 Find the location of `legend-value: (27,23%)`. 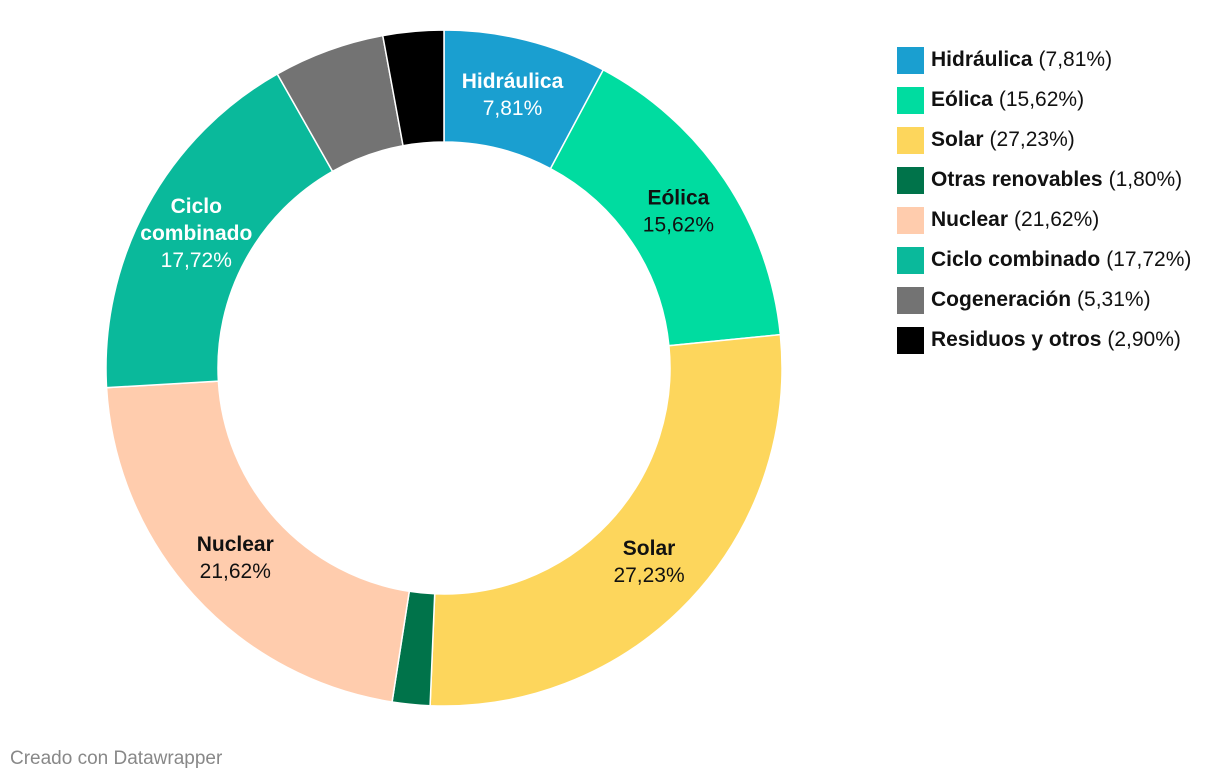

legend-value: (27,23%) is located at coordinates (1032, 139).